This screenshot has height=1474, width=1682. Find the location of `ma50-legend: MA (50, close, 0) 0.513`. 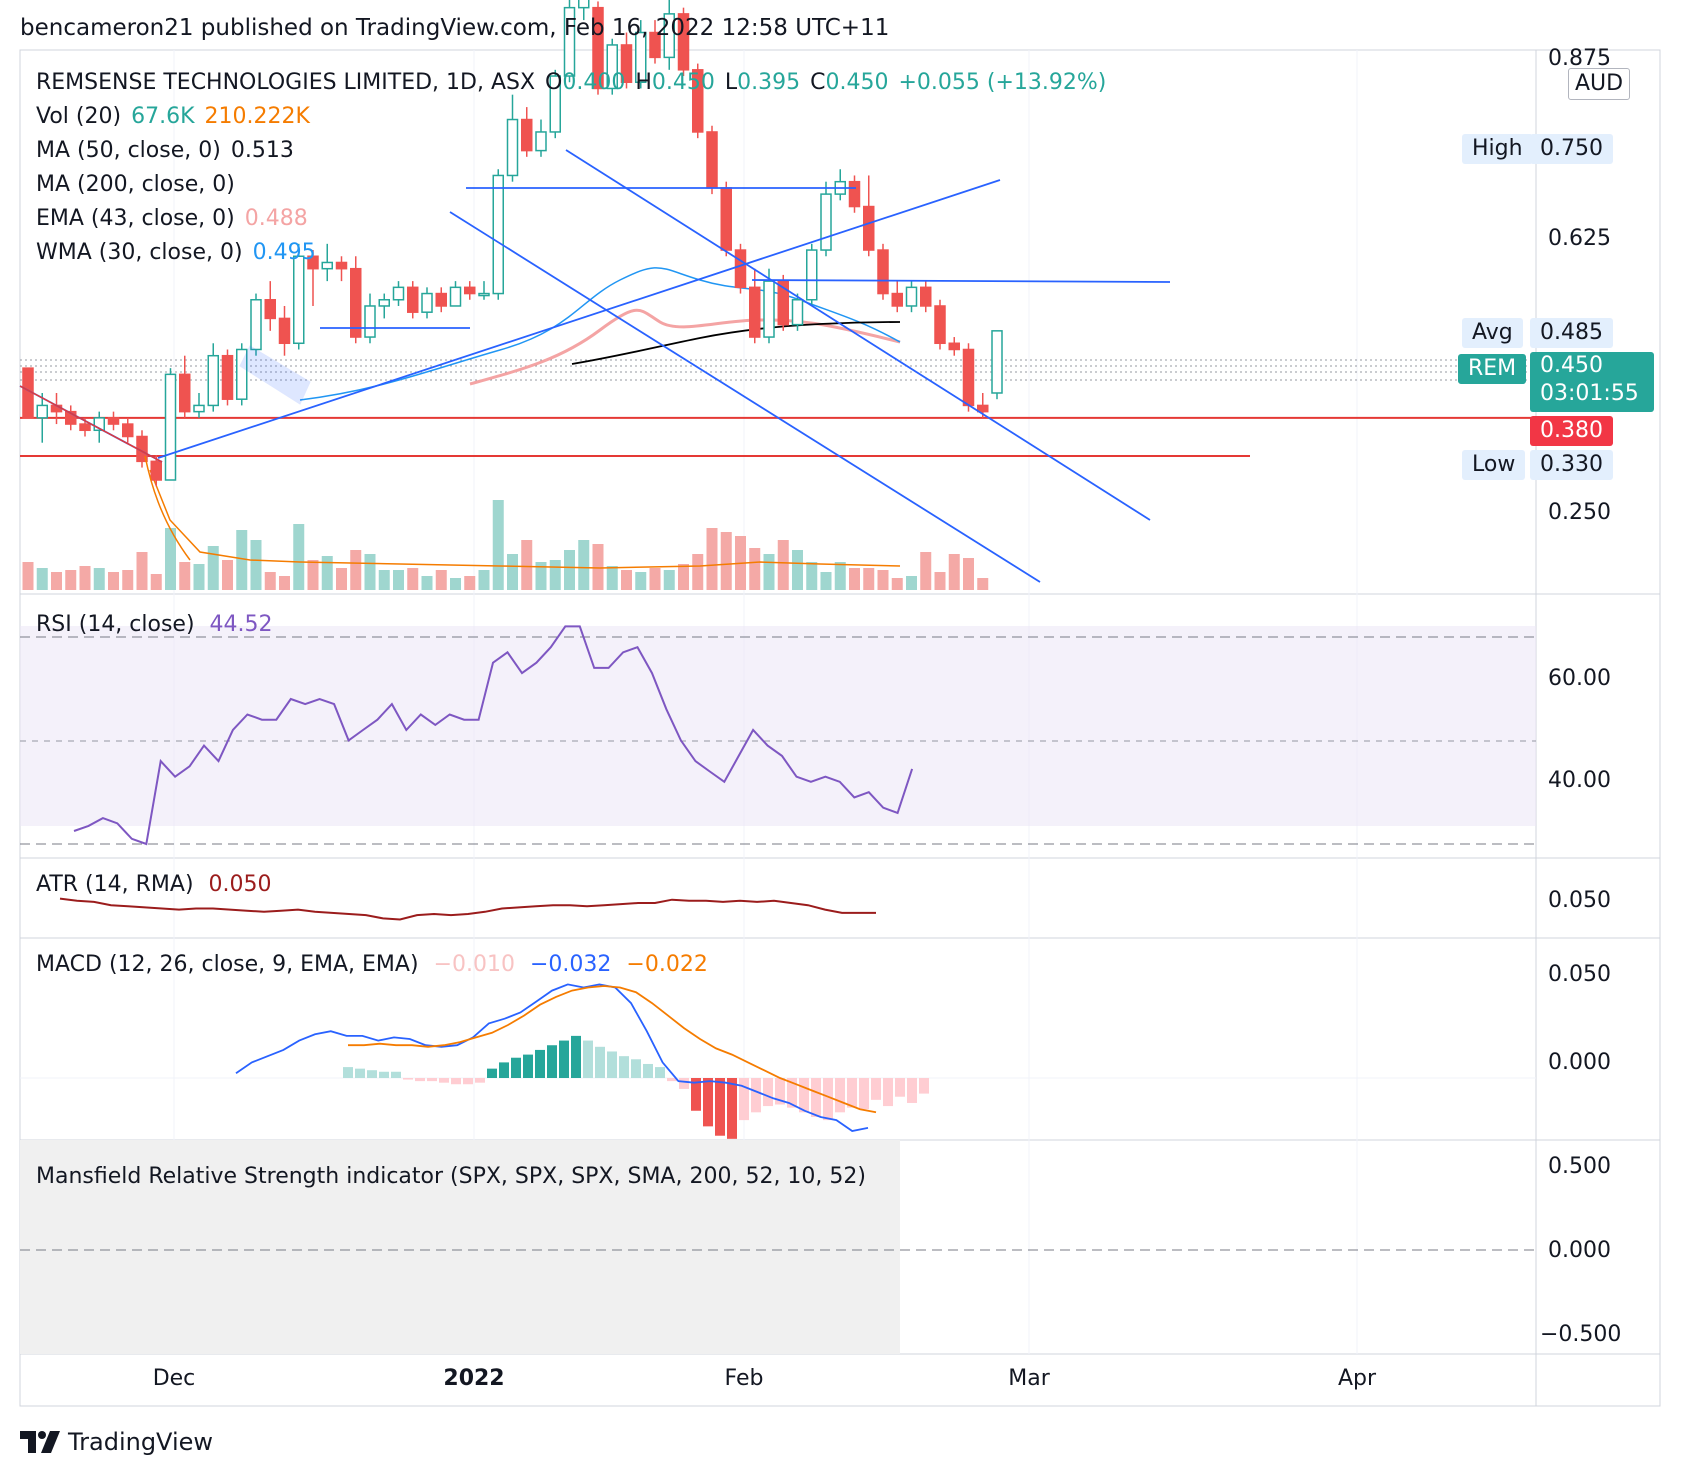

ma50-legend: MA (50, close, 0) 0.513 is located at coordinates (170, 150).